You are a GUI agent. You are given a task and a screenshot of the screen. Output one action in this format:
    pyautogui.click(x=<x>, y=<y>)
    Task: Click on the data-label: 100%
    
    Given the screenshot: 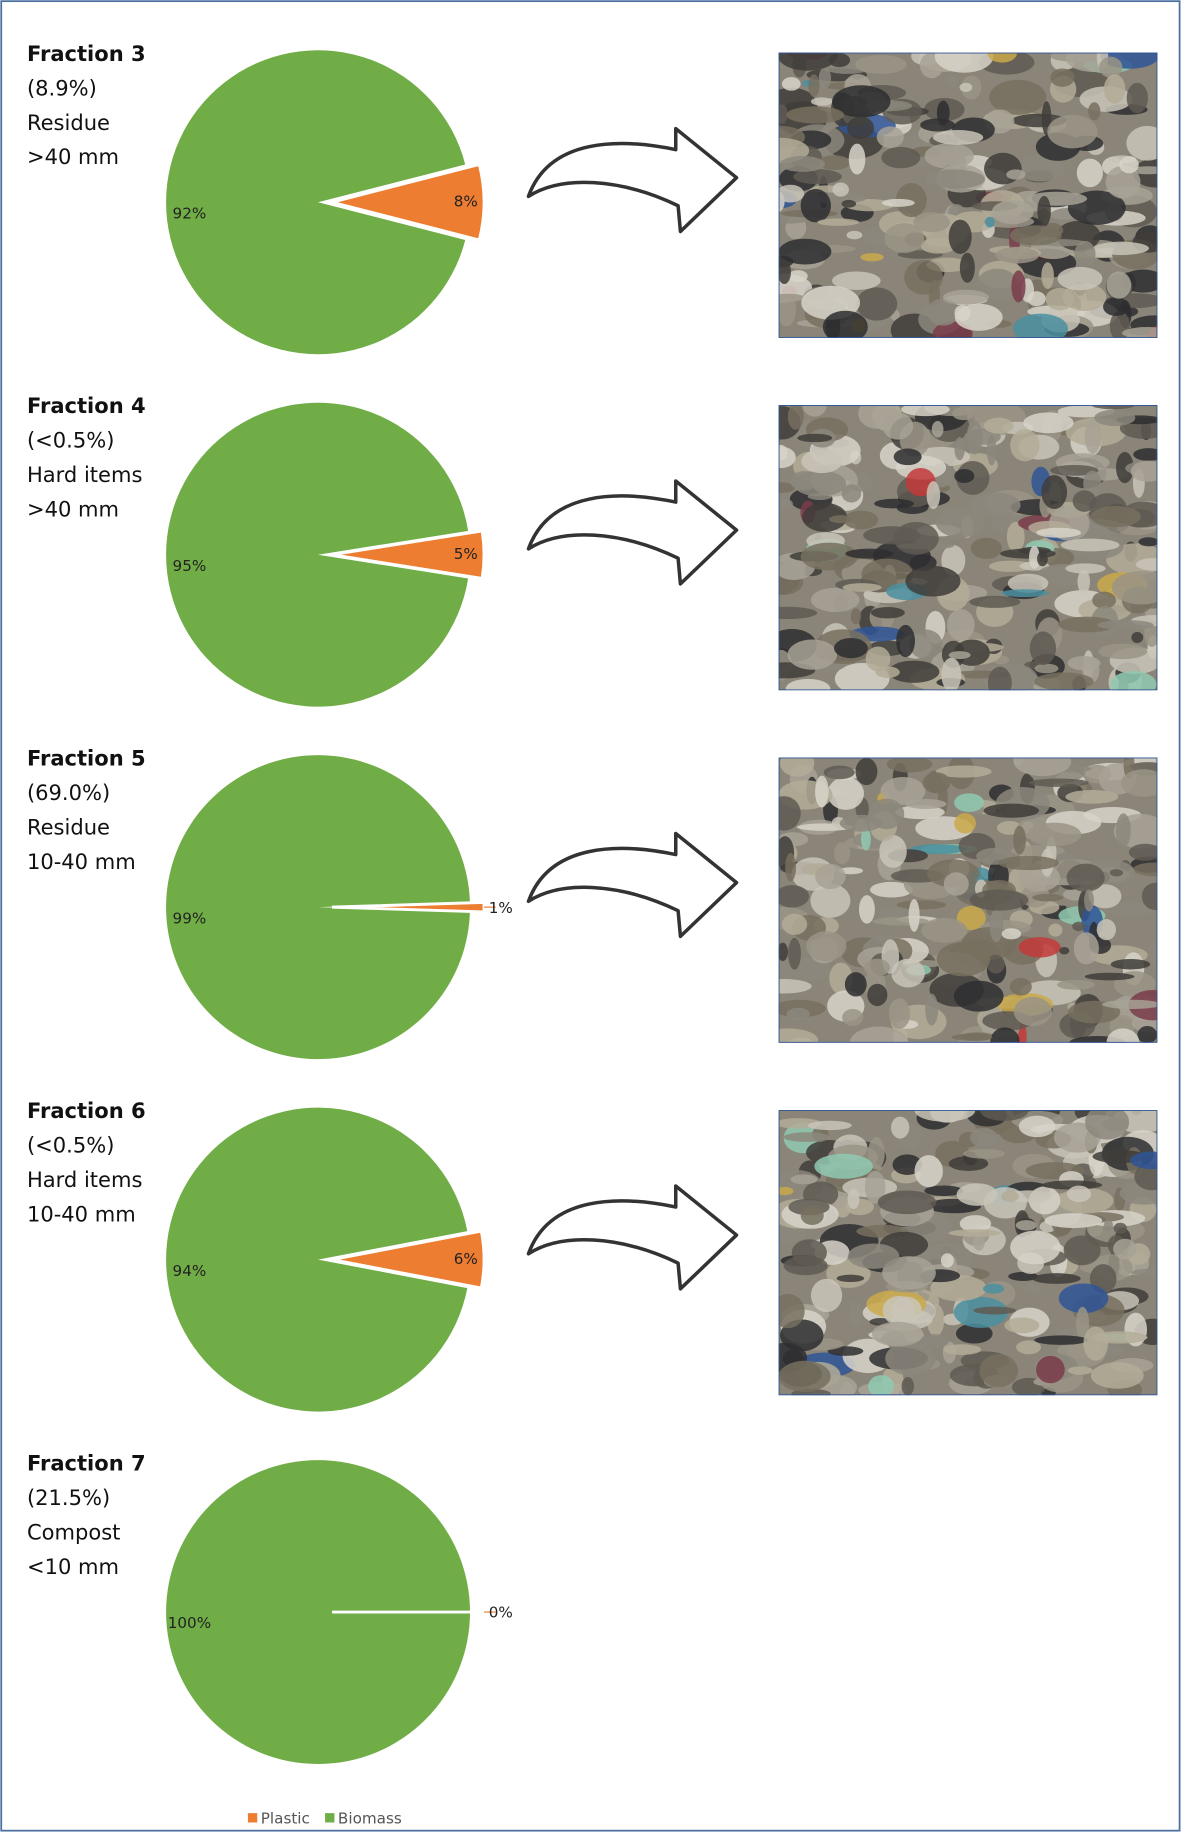 What is the action you would take?
    pyautogui.click(x=189, y=1623)
    